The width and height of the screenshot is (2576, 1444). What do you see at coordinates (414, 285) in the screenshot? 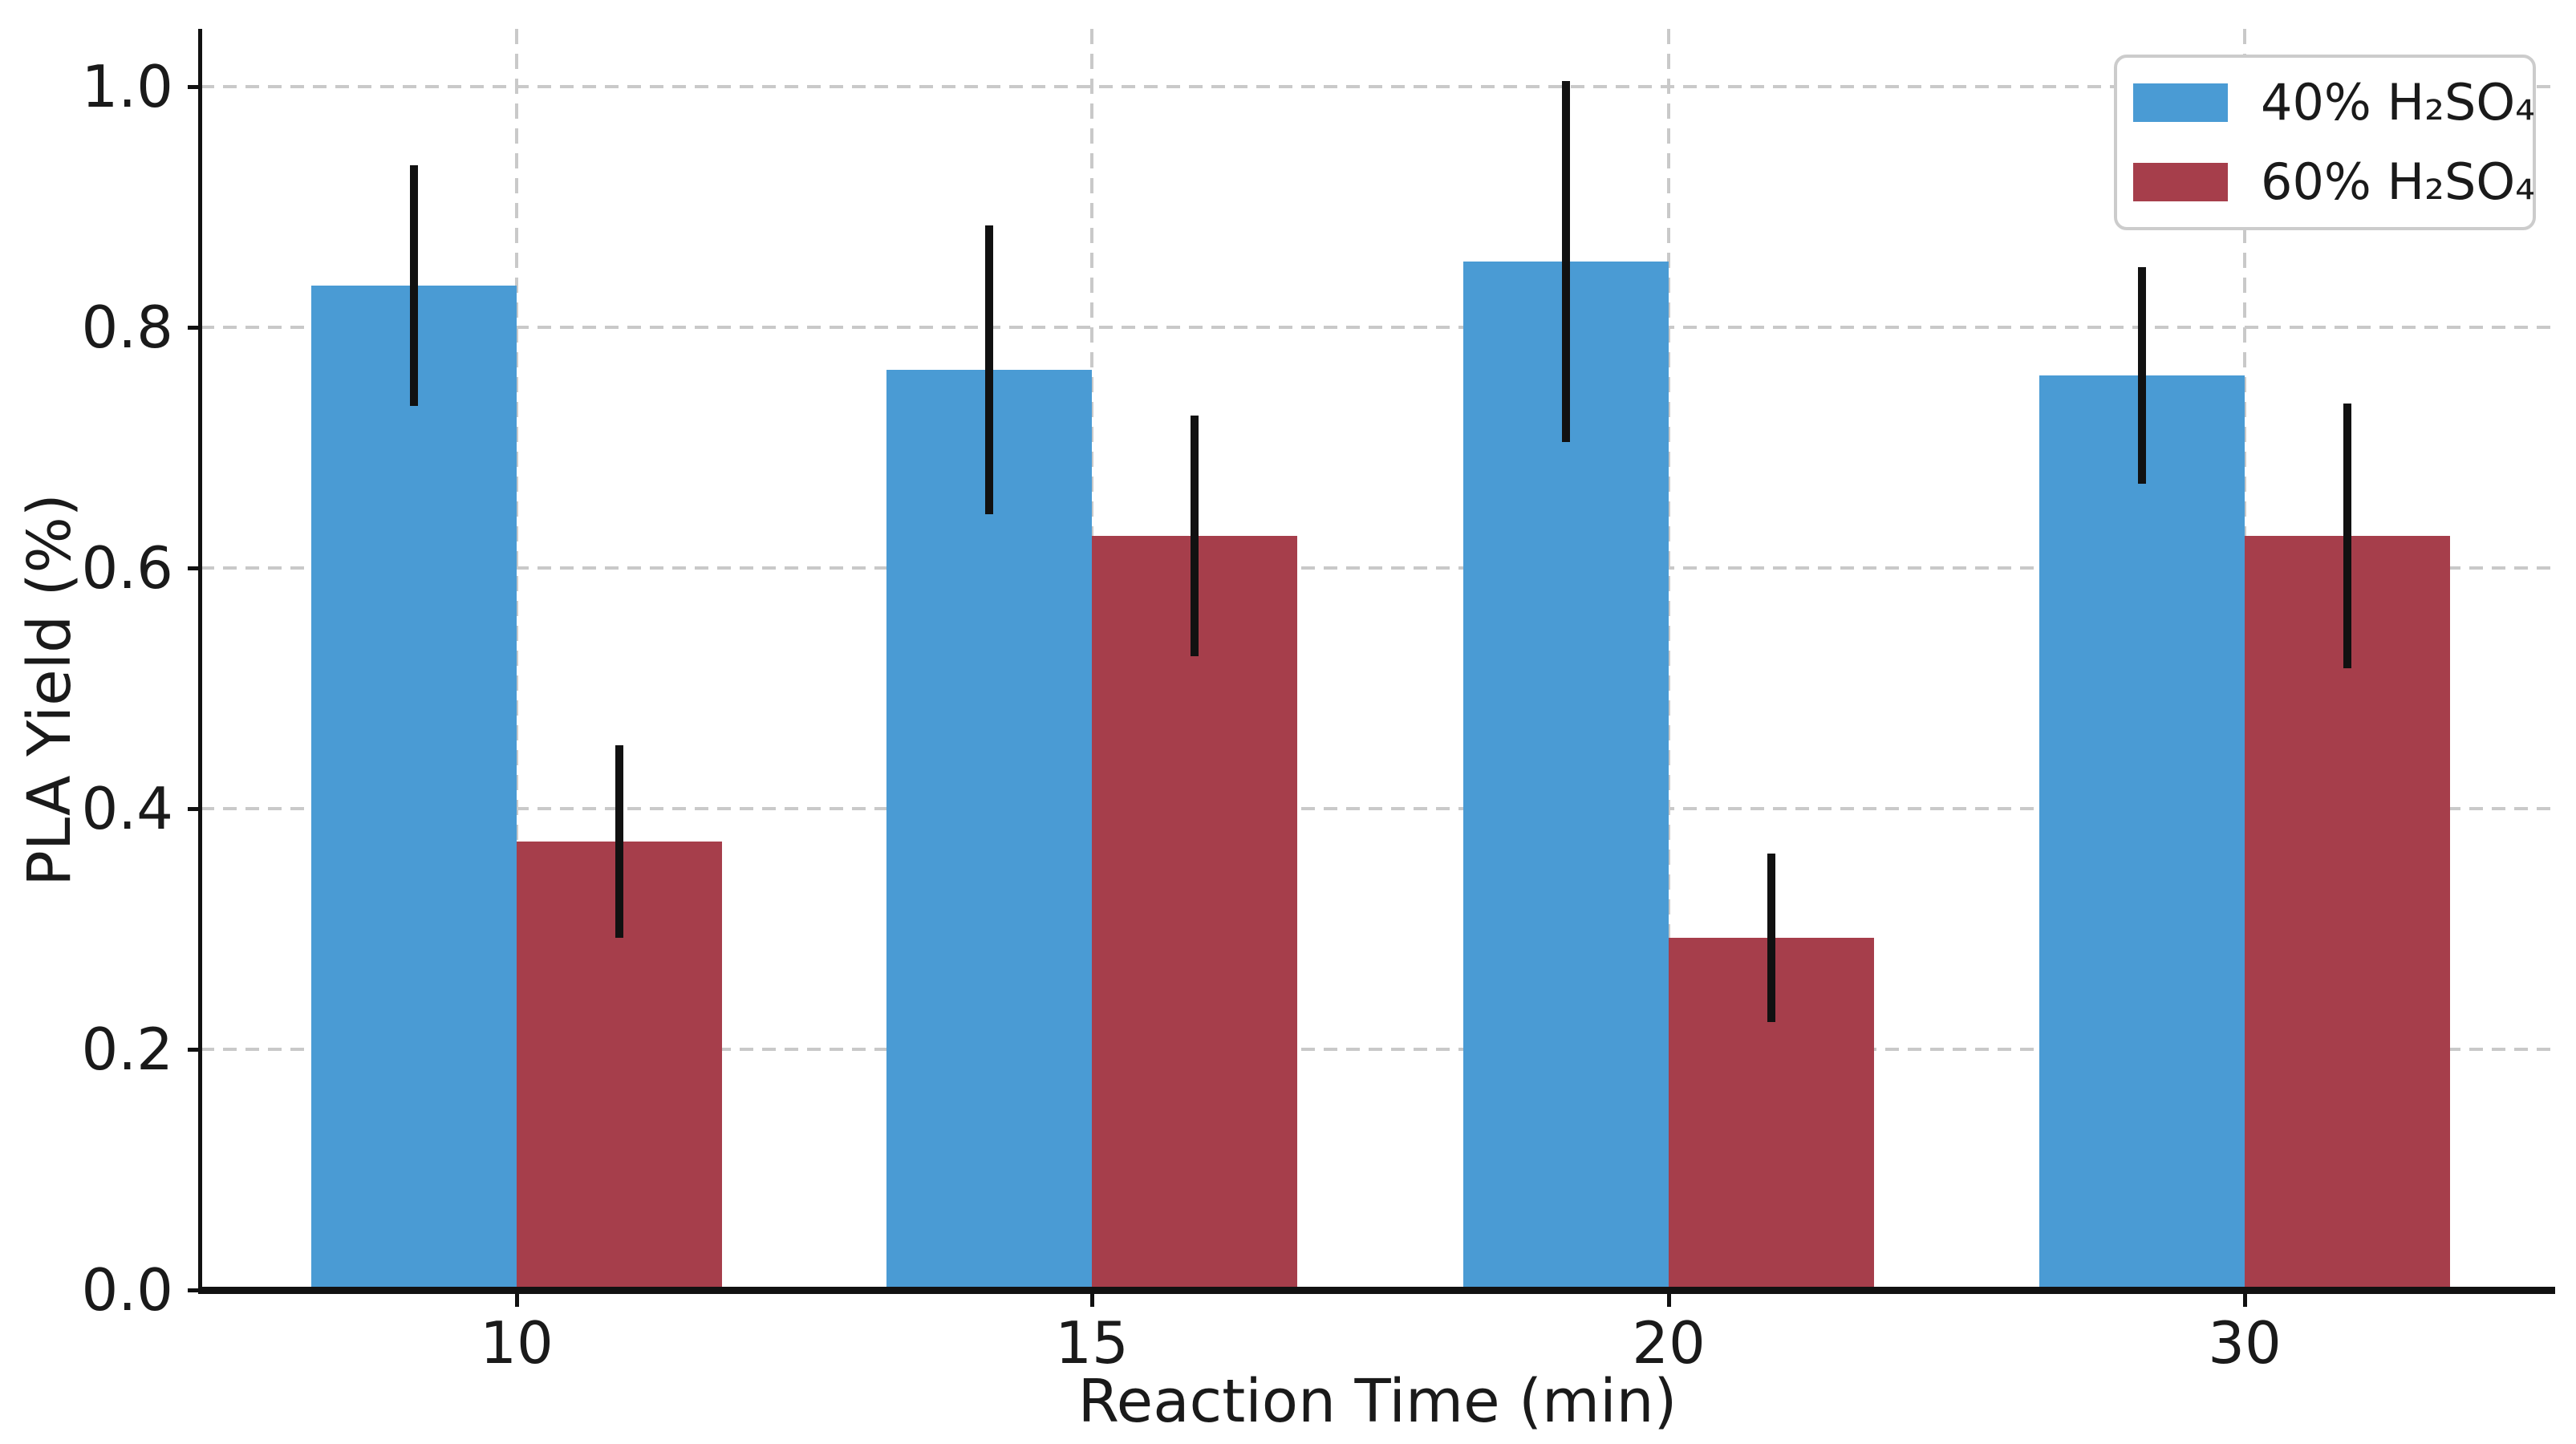
I see `error-bar-40%-10min` at bounding box center [414, 285].